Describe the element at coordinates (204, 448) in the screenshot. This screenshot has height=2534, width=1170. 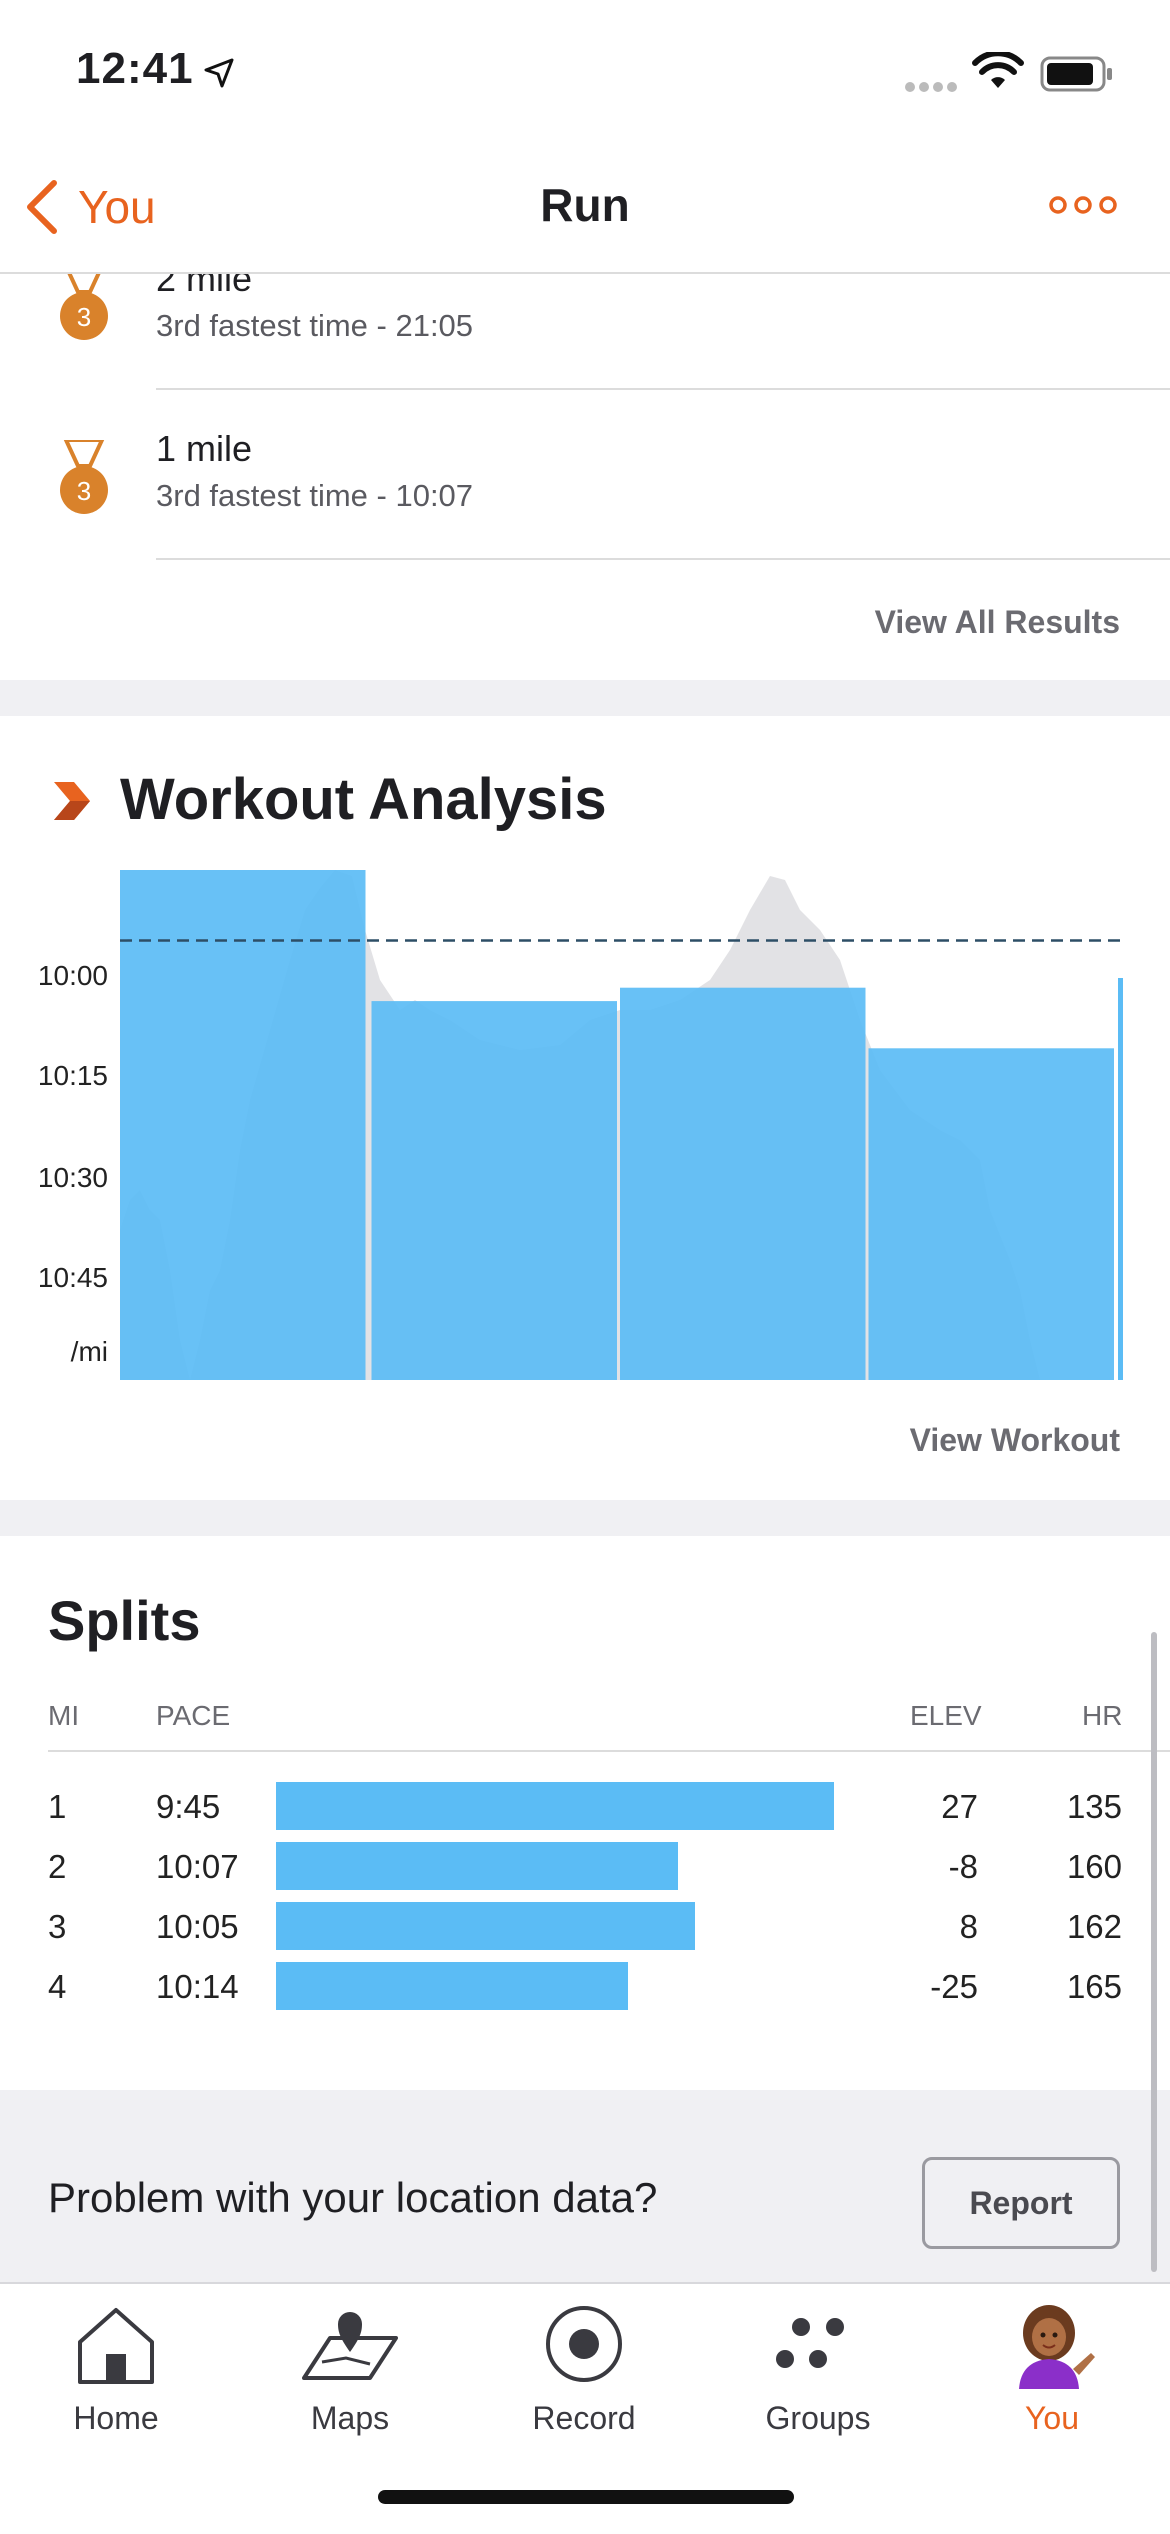
I see `result-title: 1 mile` at that location.